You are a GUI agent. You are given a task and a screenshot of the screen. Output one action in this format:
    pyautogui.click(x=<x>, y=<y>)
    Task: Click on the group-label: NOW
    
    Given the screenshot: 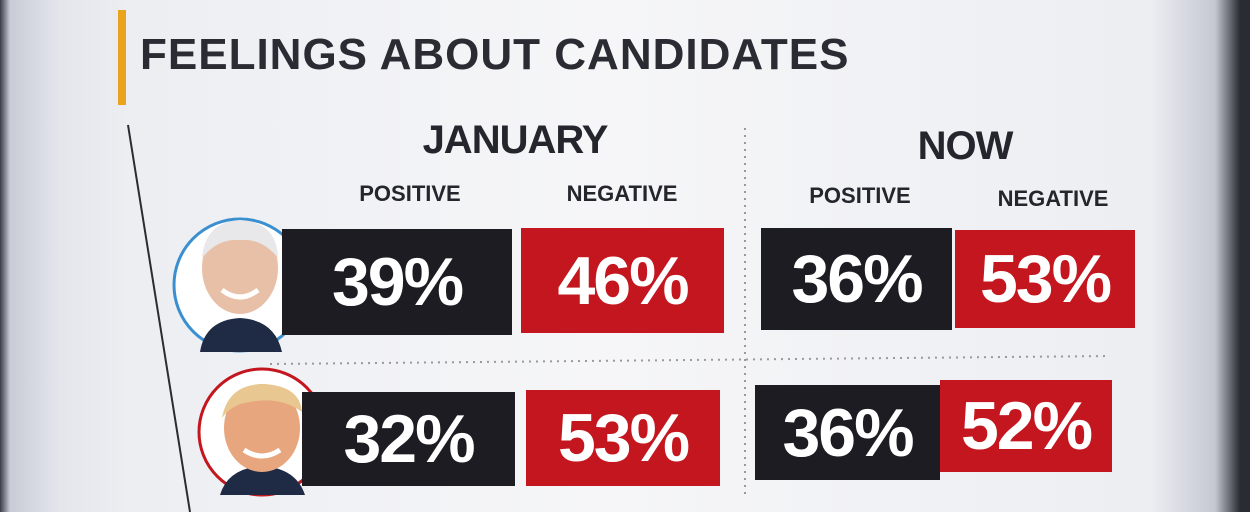 What is the action you would take?
    pyautogui.click(x=965, y=146)
    